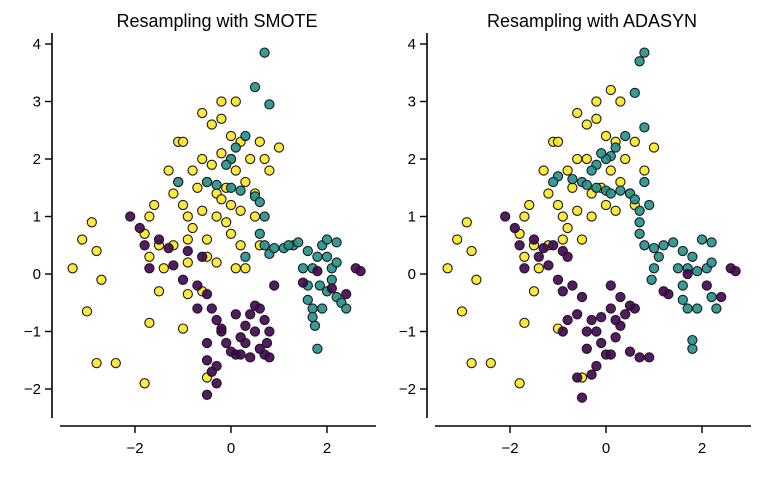 The height and width of the screenshot is (478, 784). What do you see at coordinates (231, 448) in the screenshot?
I see `smote-x-tick-label: 0` at bounding box center [231, 448].